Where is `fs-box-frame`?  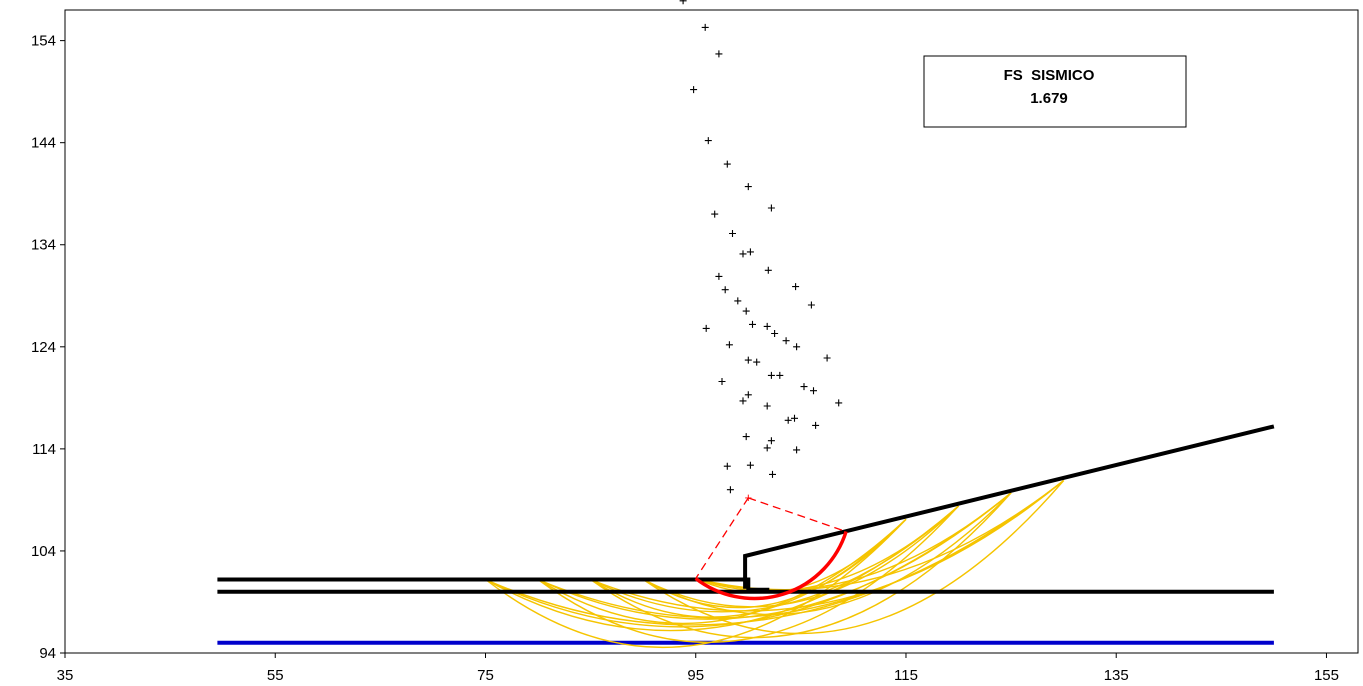 fs-box-frame is located at coordinates (1055, 91).